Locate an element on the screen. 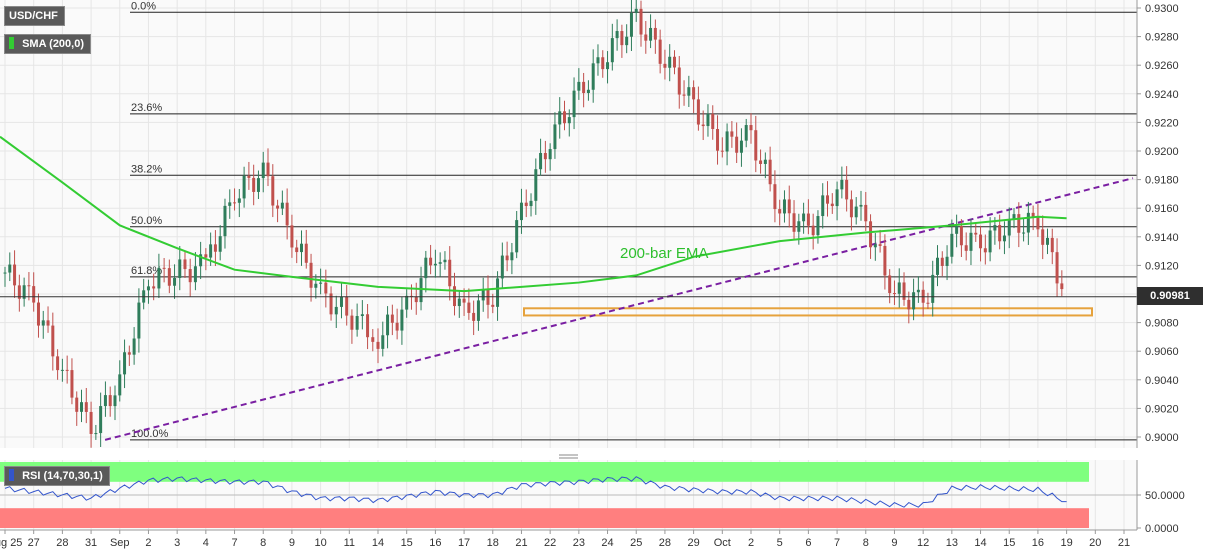 This screenshot has width=1207, height=555. price-tick-label: 0.9040 is located at coordinates (1162, 381).